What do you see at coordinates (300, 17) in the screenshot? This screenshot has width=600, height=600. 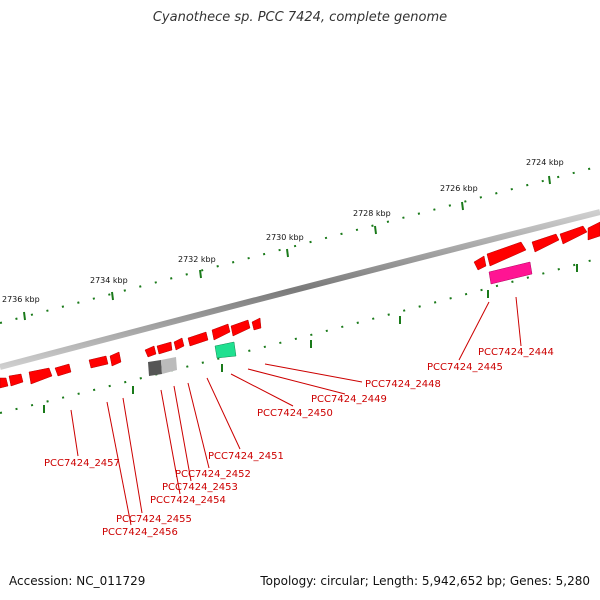 I see `map-title: Cyanothece sp. PCC 7424, complete genome` at bounding box center [300, 17].